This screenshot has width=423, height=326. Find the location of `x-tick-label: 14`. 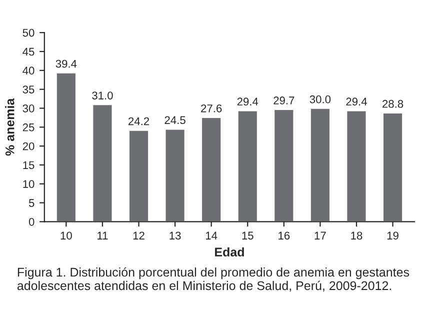

x-tick-label: 14 is located at coordinates (212, 236).